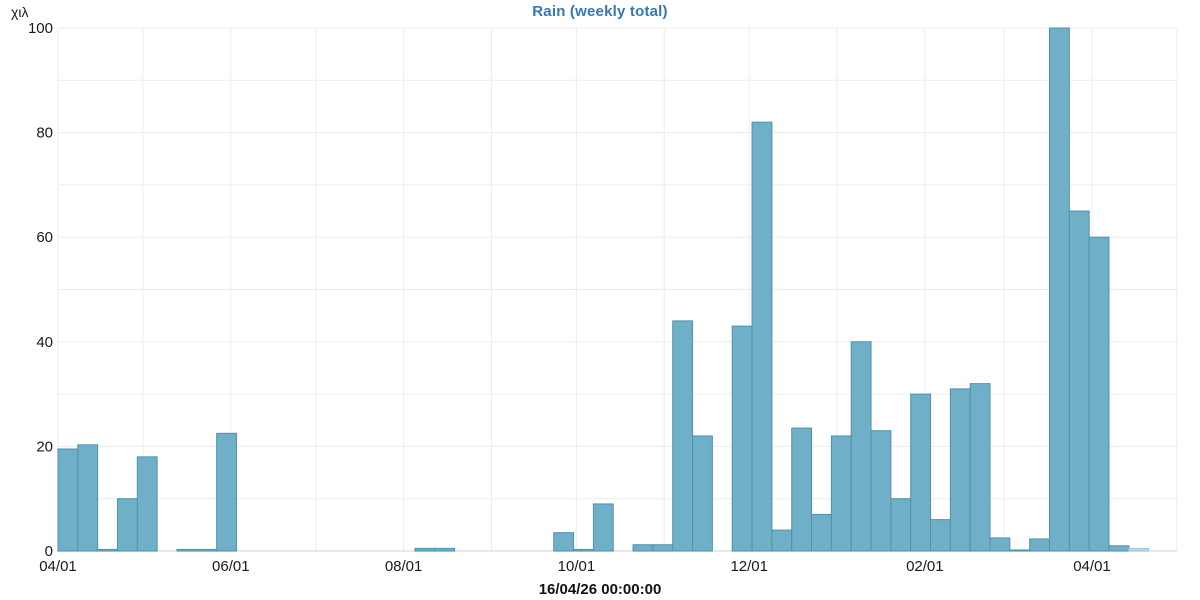 This screenshot has width=1200, height=600. What do you see at coordinates (44, 446) in the screenshot?
I see `svg-text: 20` at bounding box center [44, 446].